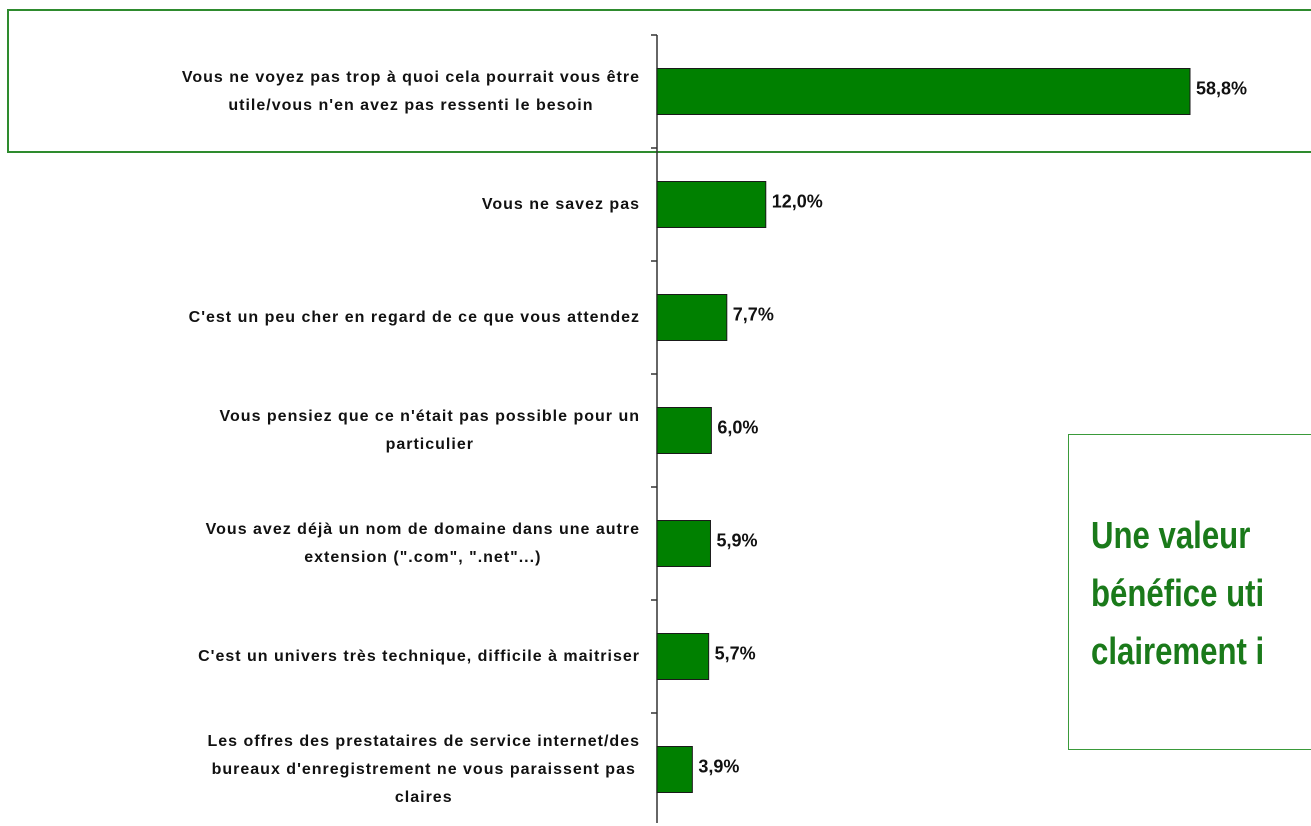 This screenshot has width=1311, height=826. What do you see at coordinates (718, 766) in the screenshot?
I see `value-label: 3,9%` at bounding box center [718, 766].